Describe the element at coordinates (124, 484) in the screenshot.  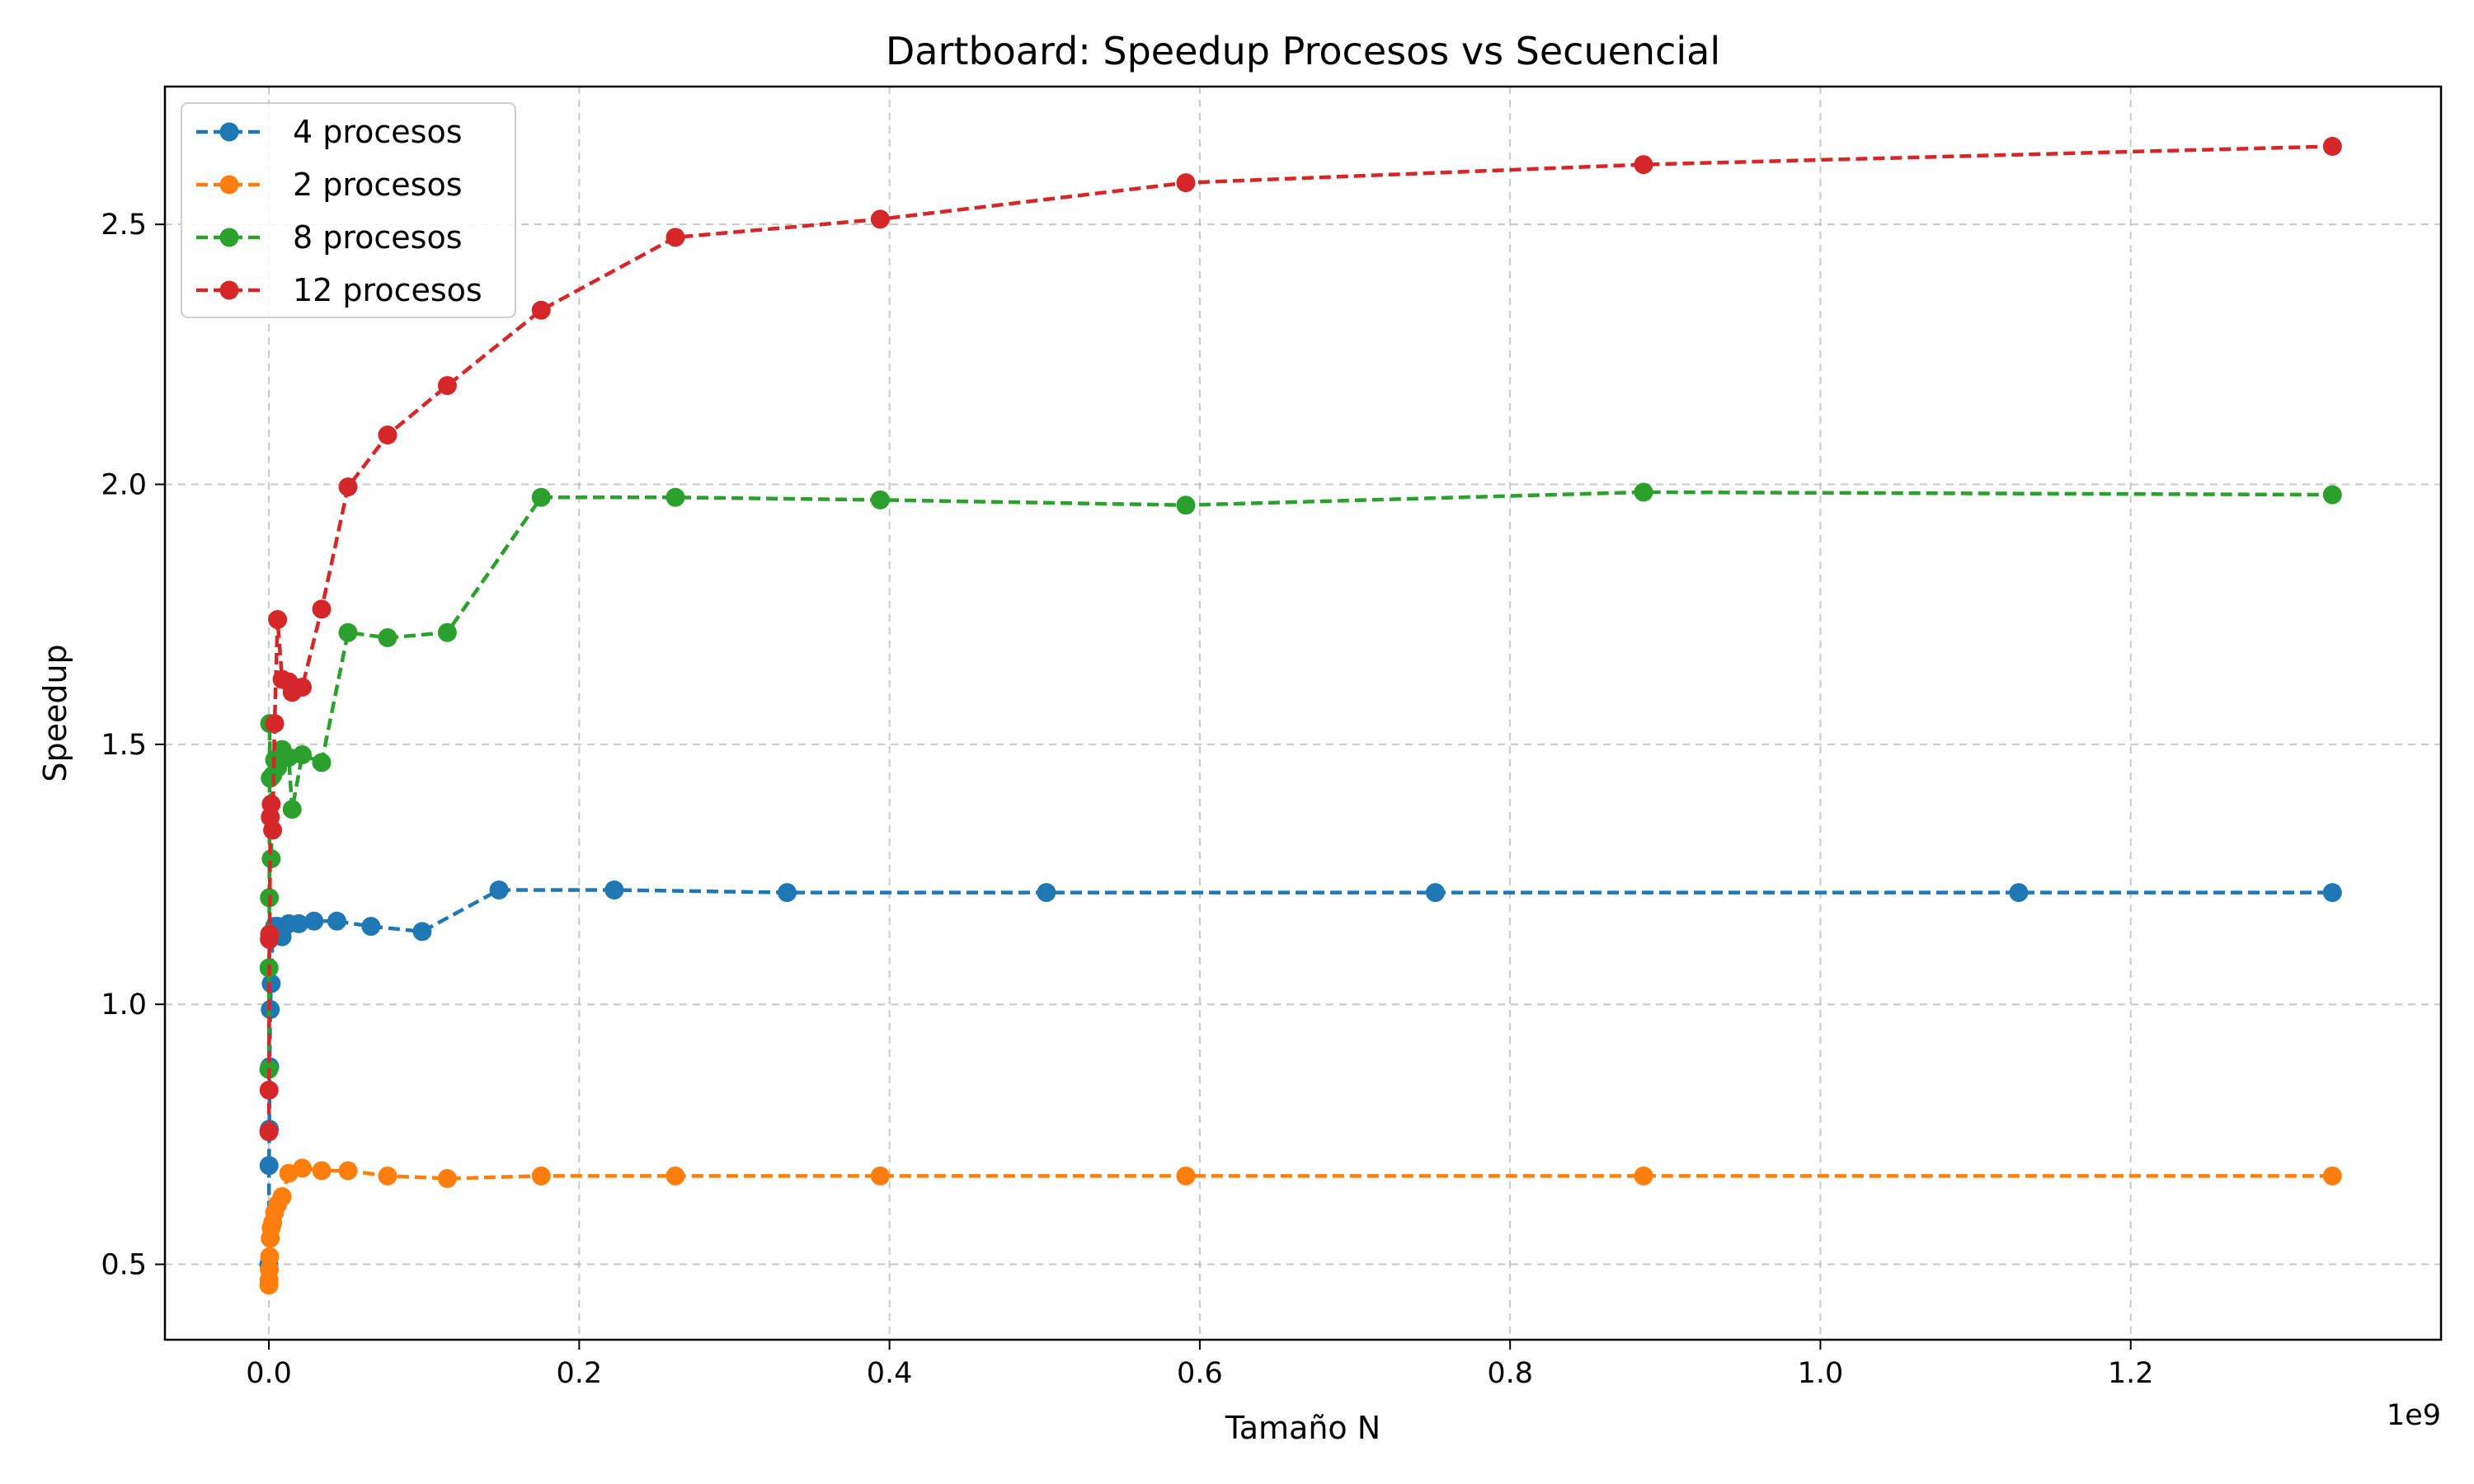
I see `y-tick-label: 2.0` at that location.